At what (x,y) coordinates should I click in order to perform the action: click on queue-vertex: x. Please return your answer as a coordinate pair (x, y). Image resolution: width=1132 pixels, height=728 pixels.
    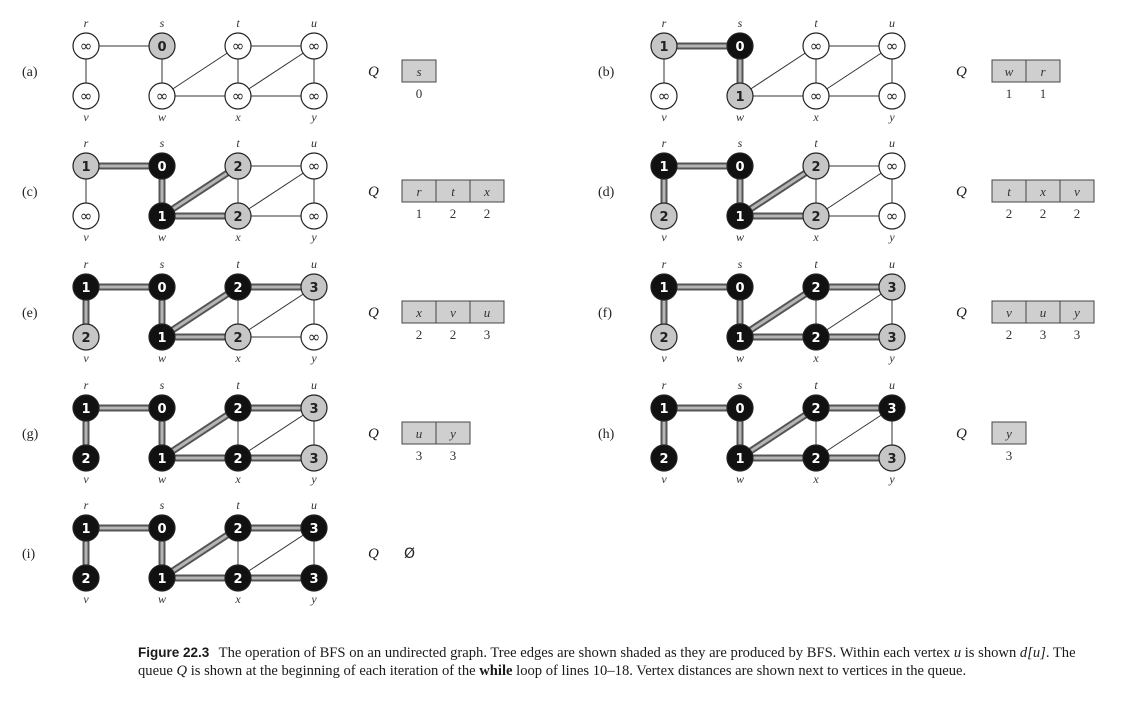
    Looking at the image, I should click on (486, 191).